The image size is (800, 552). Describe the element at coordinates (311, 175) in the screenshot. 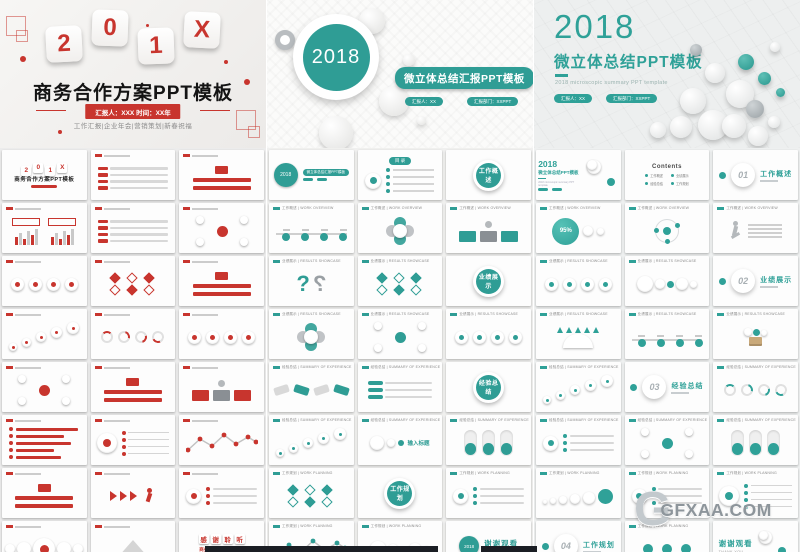

I see `slide-thumbnail-cover_mid: 2018 微立体总结汇报PPT模板` at that location.